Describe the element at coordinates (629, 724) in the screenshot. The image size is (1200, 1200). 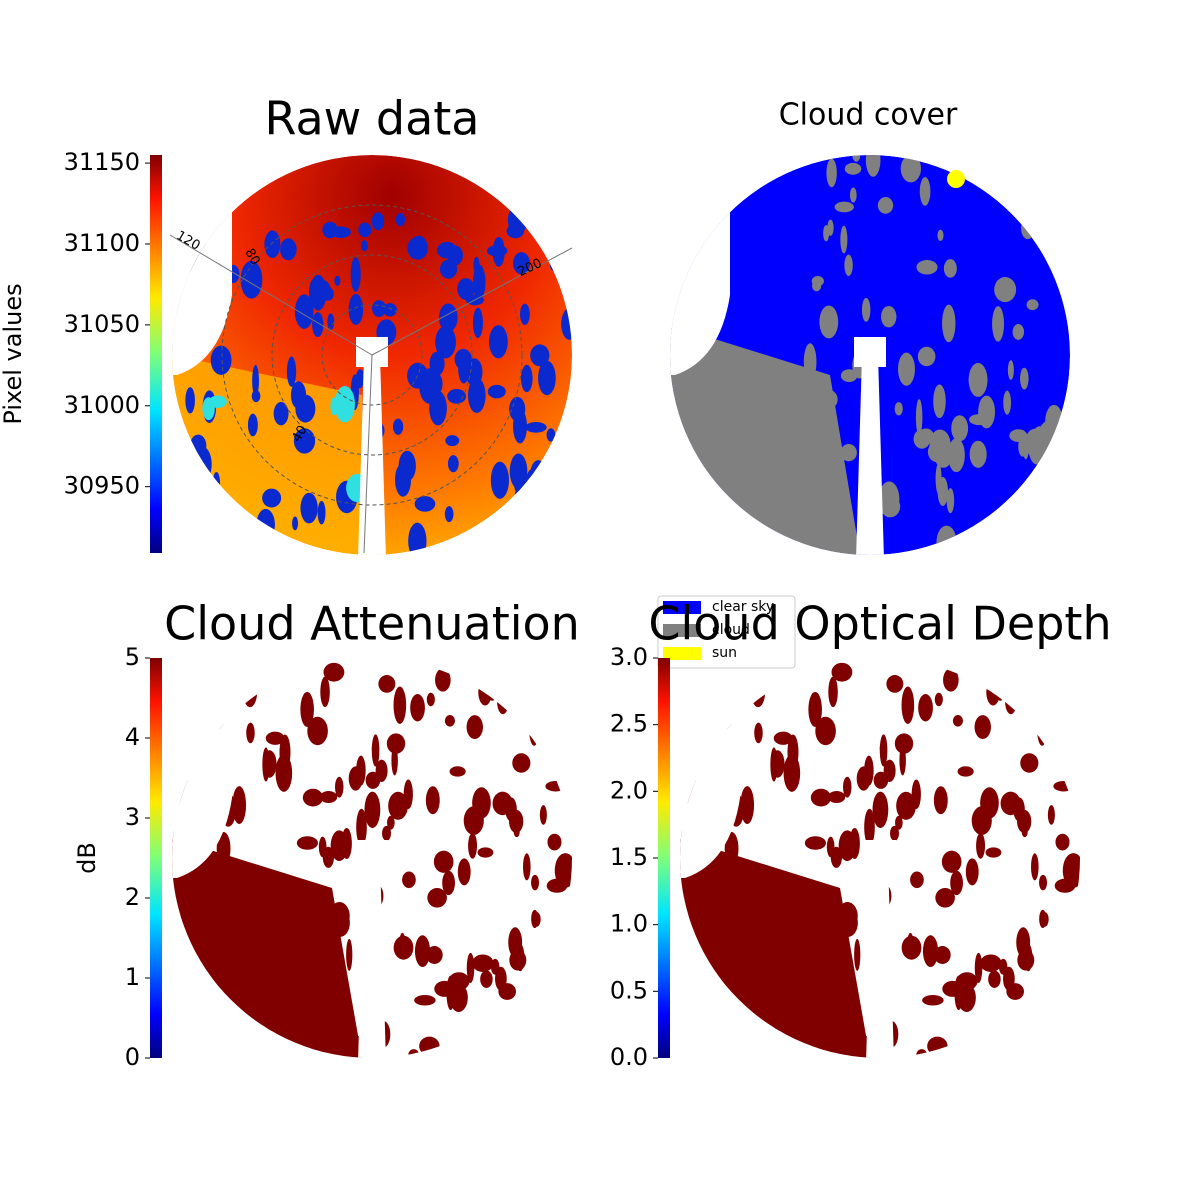
I see `colorbar-tick-label: 2.5` at that location.